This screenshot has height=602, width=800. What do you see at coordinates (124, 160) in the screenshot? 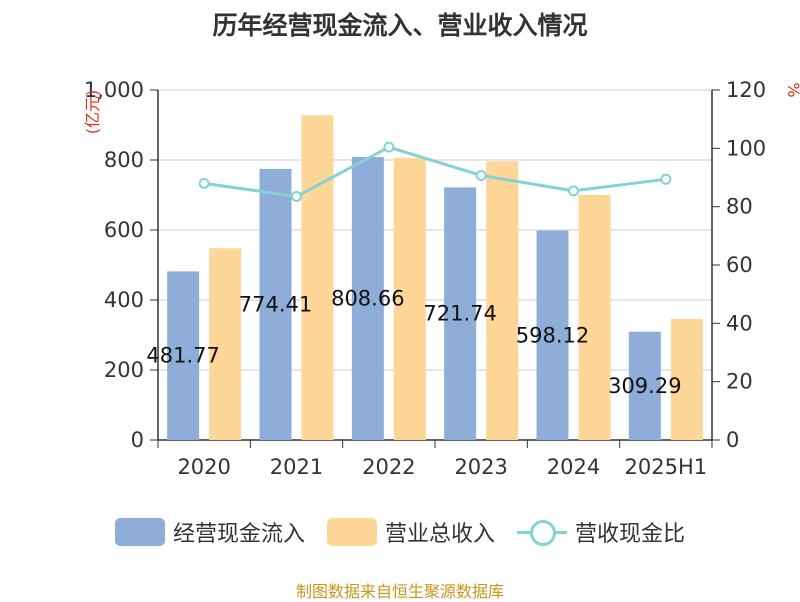
I see `left-tick-label: 800` at bounding box center [124, 160].